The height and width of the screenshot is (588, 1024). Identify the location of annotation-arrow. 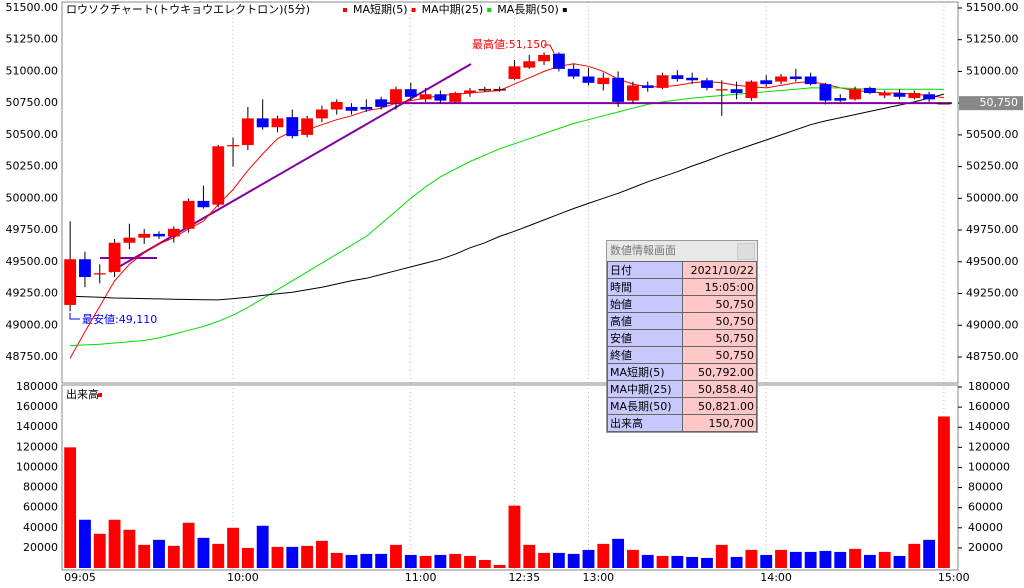
(549, 49).